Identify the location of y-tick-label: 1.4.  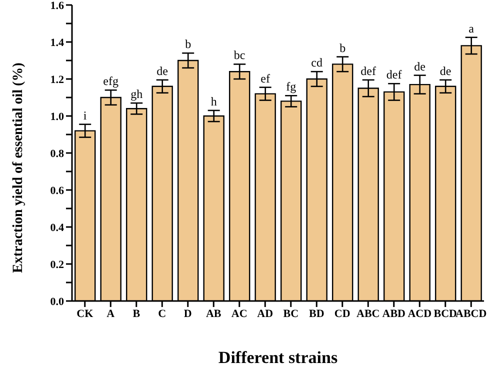
(57, 42).